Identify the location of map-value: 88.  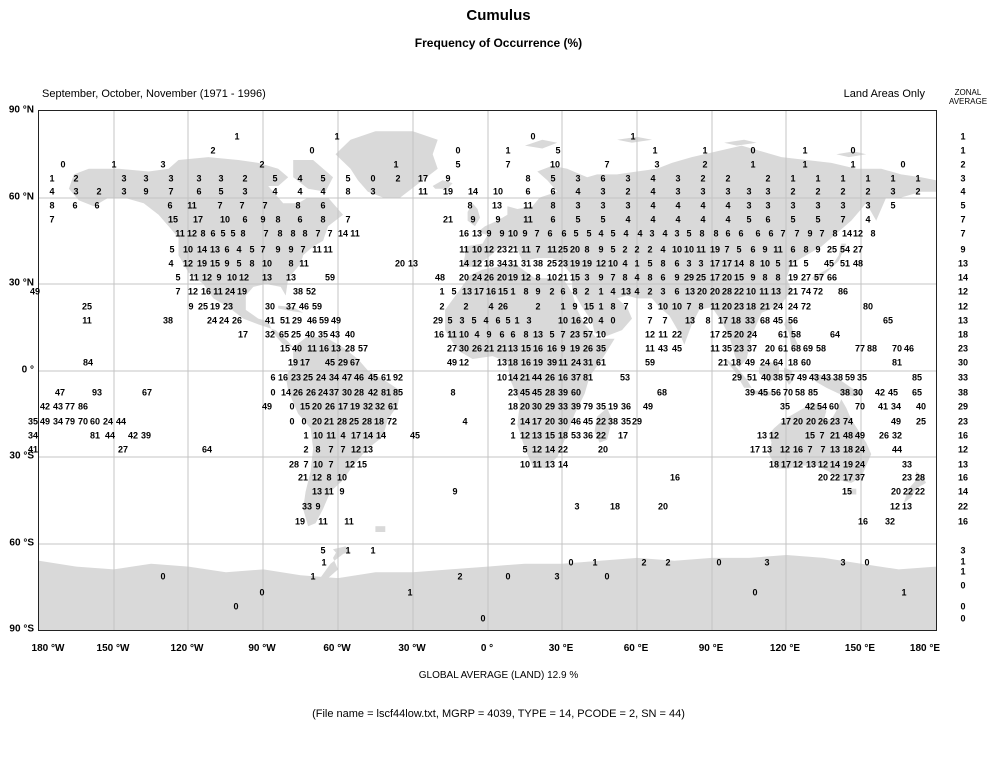
(872, 348).